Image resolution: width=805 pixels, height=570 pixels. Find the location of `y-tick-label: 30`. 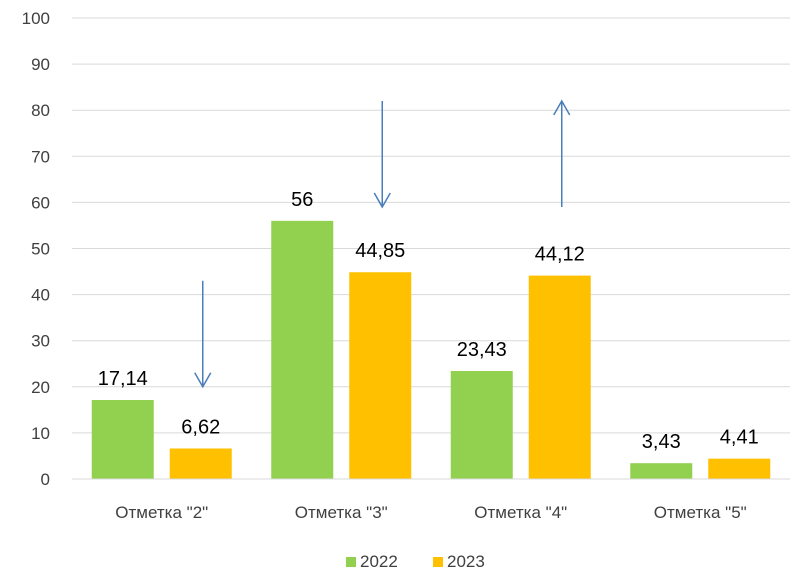

y-tick-label: 30 is located at coordinates (40, 341).